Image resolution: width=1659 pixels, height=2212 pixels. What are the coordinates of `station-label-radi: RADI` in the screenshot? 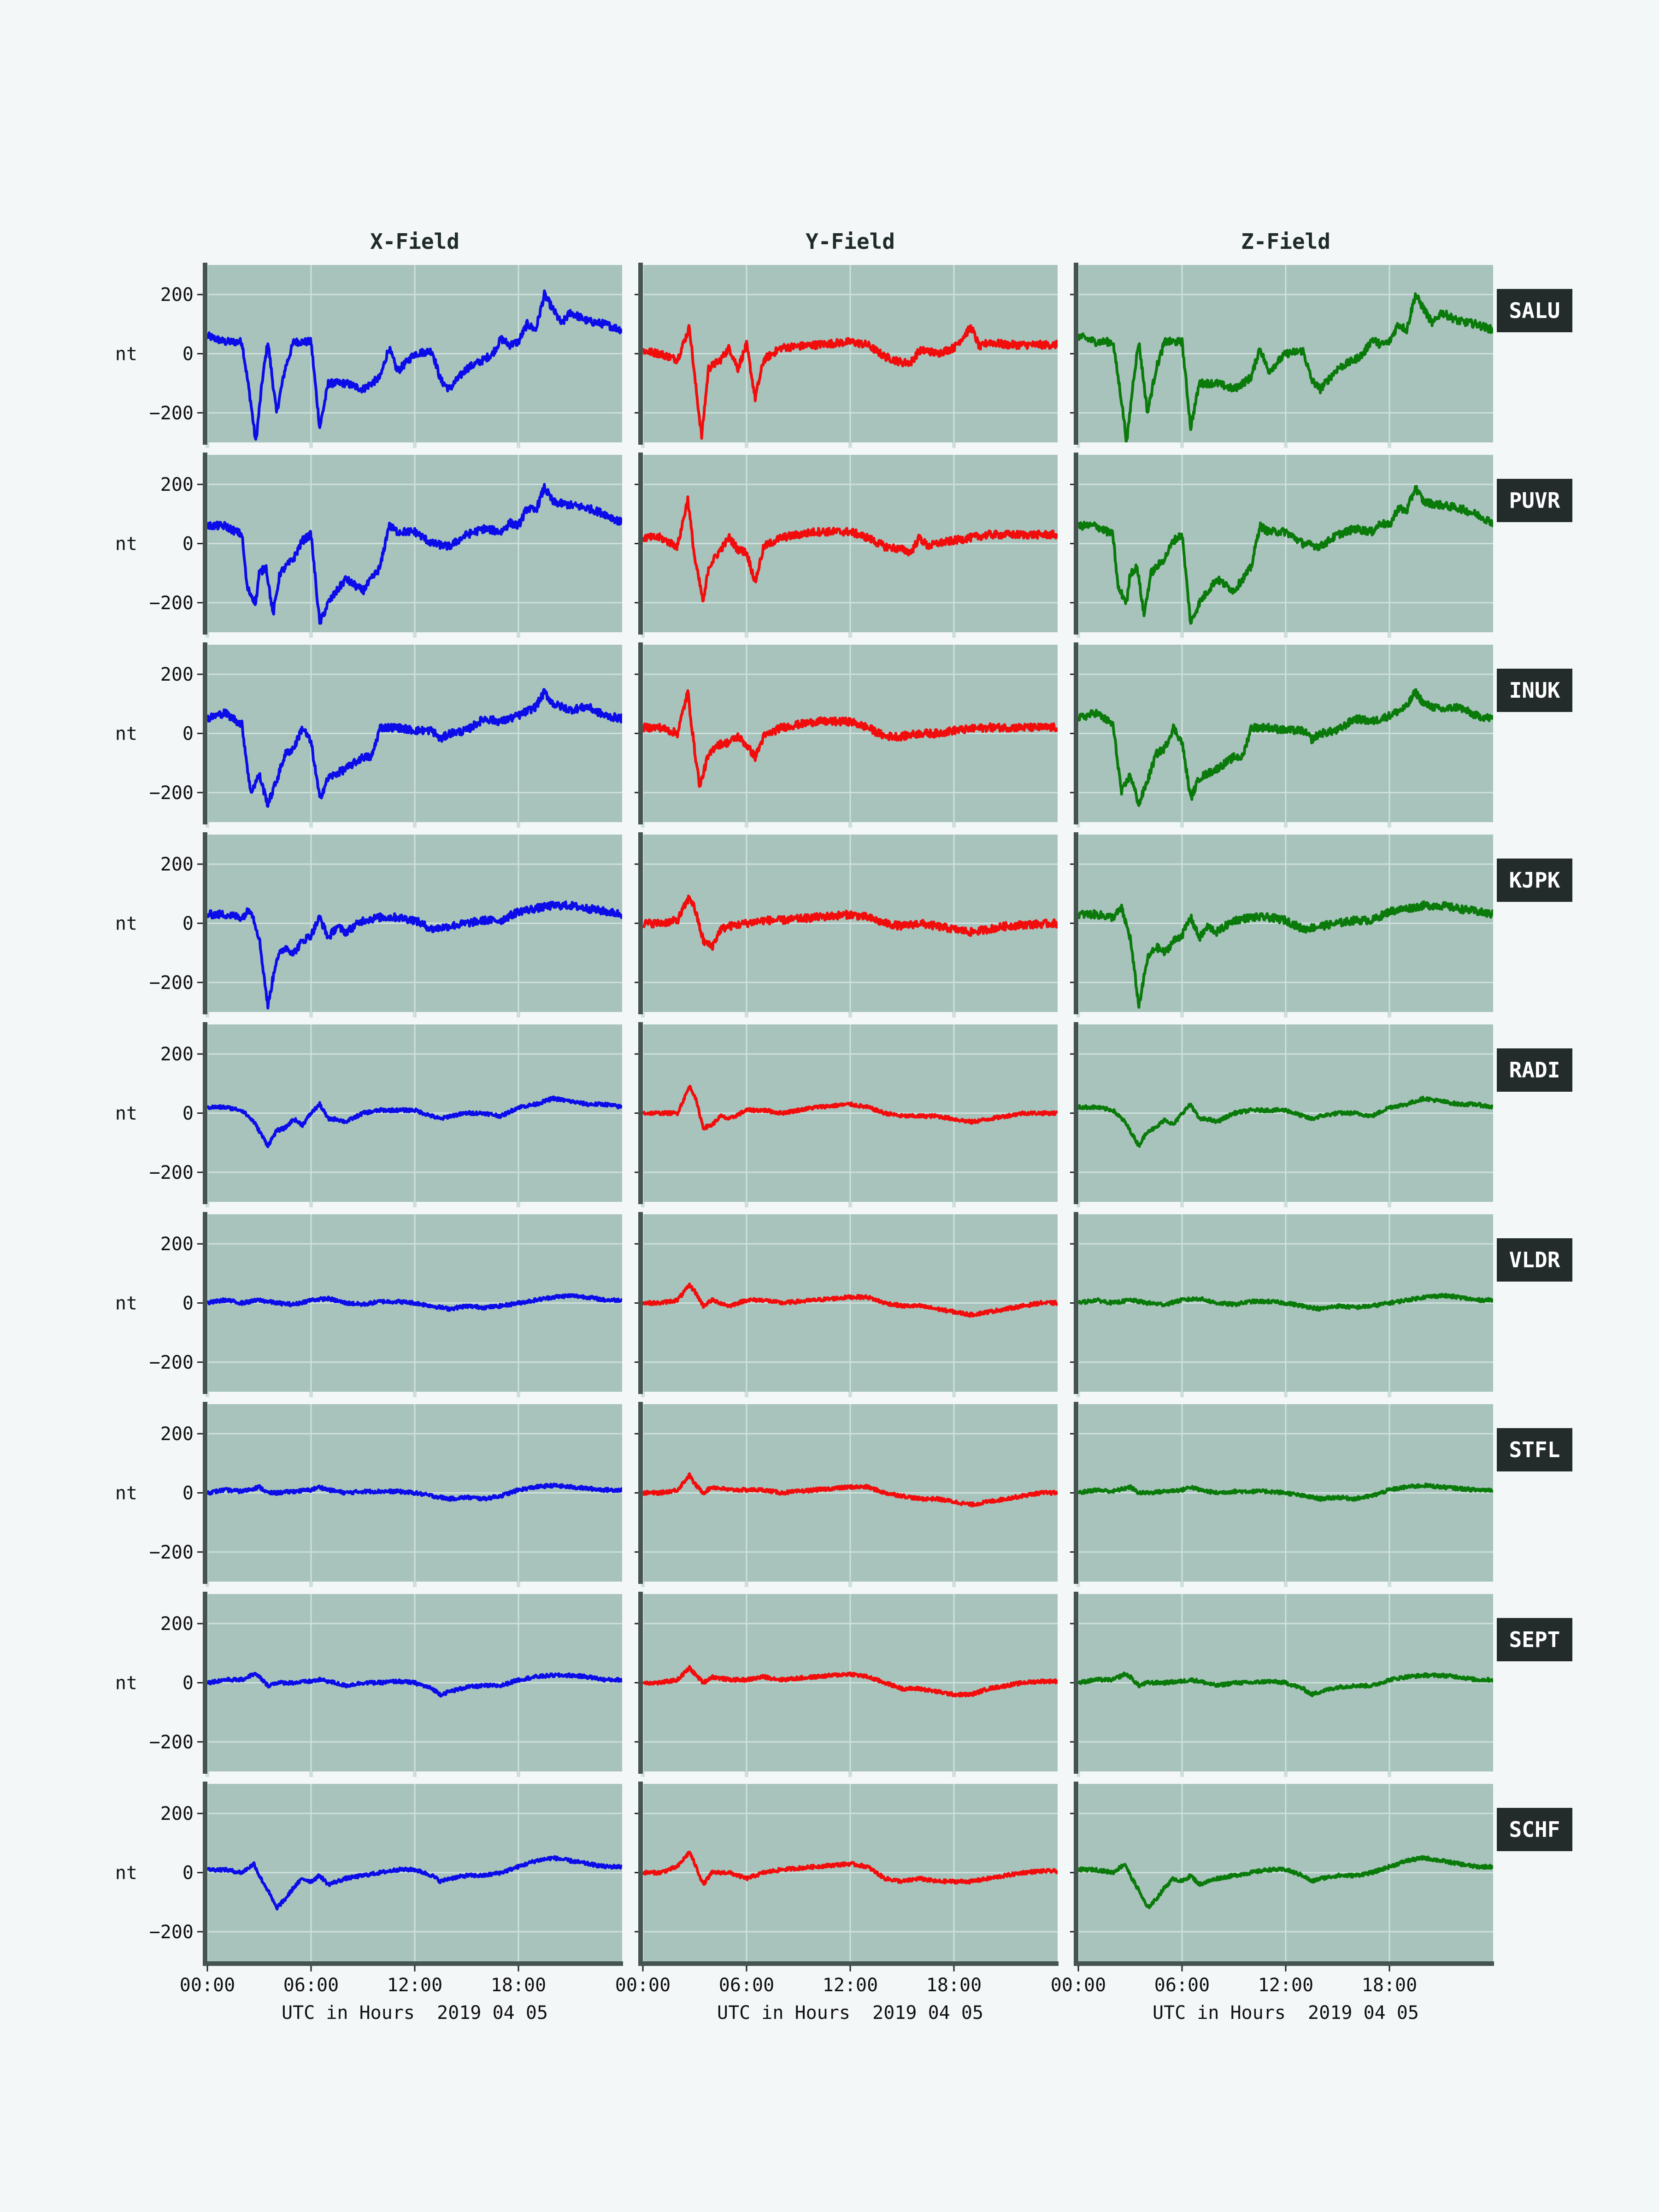 It's located at (1534, 1070).